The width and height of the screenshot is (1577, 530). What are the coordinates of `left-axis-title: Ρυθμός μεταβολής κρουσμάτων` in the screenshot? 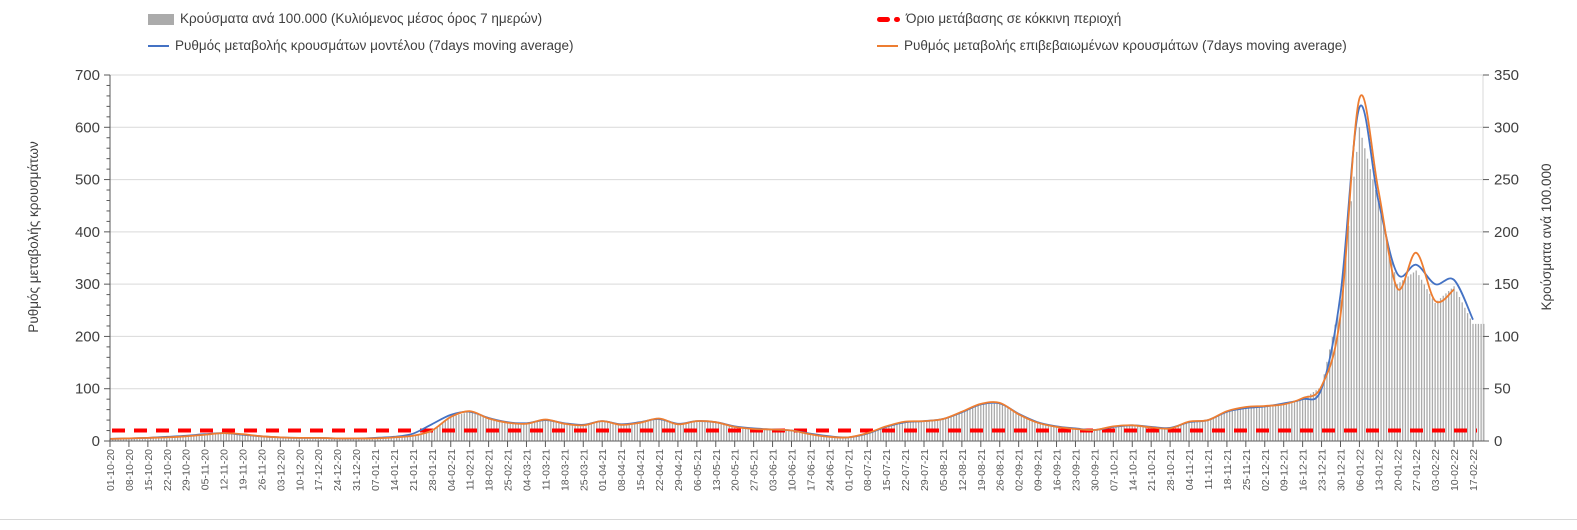 It's located at (33, 237).